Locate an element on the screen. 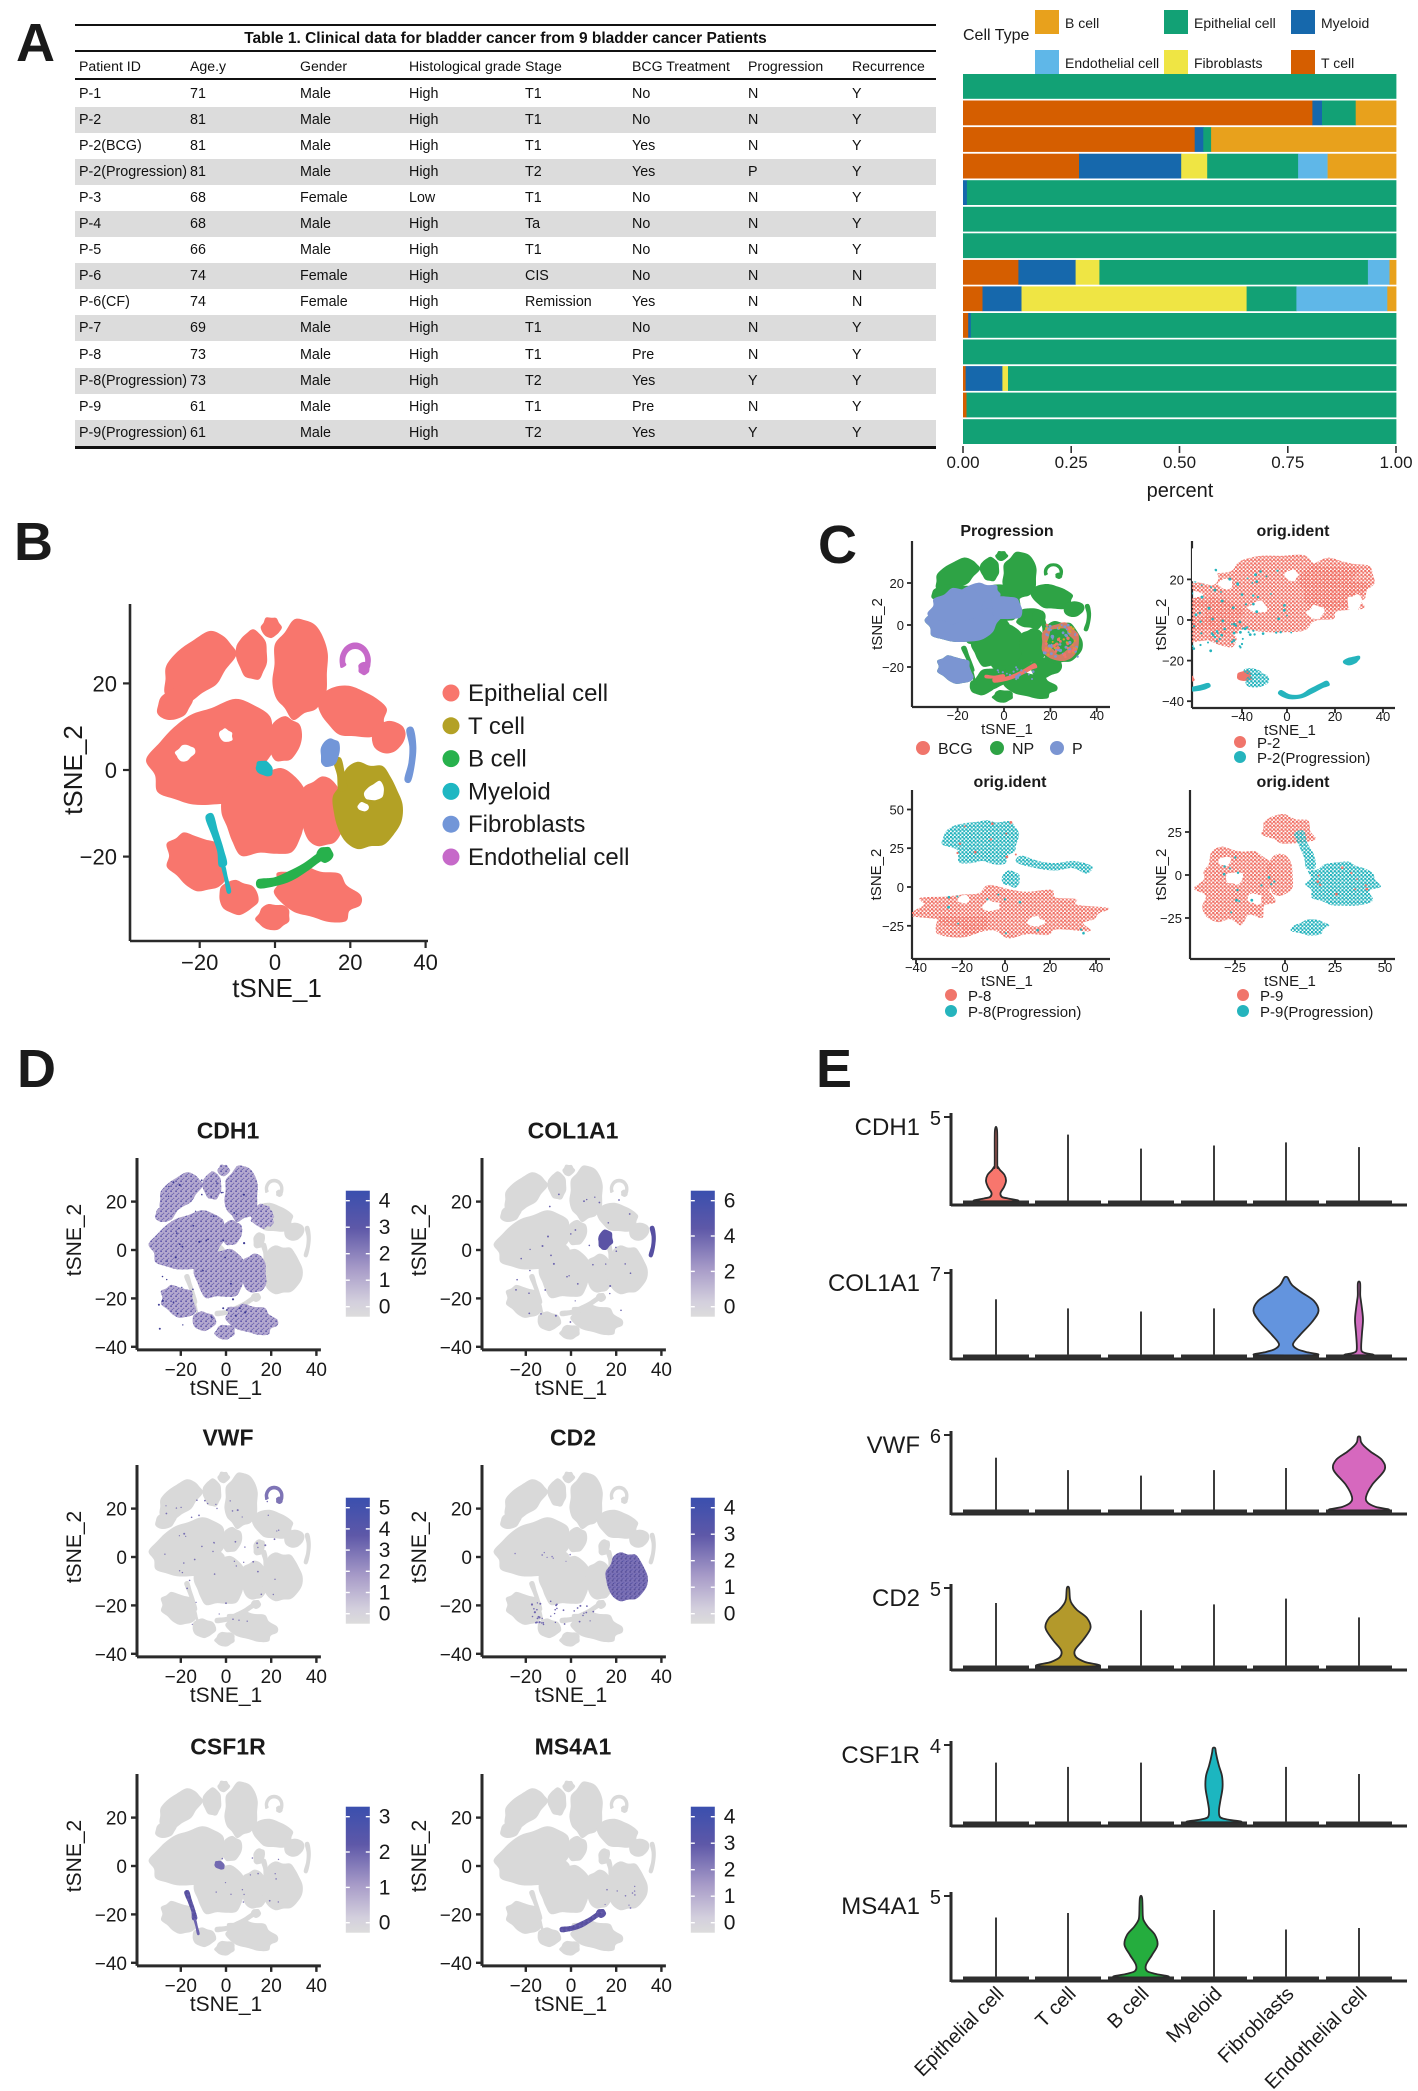 This screenshot has width=1418, height=2091. svg-text: Cell Type is located at coordinates (996, 35).